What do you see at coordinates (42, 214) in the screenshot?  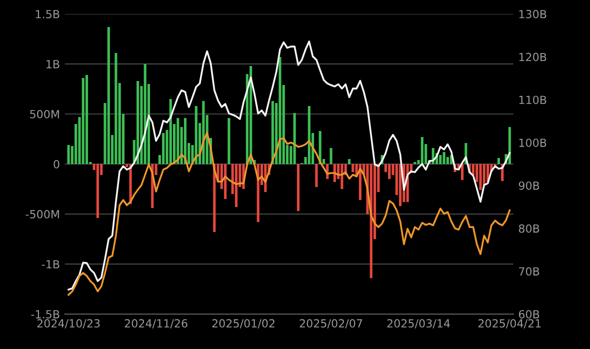 I see `y-tick-label: -500M` at bounding box center [42, 214].